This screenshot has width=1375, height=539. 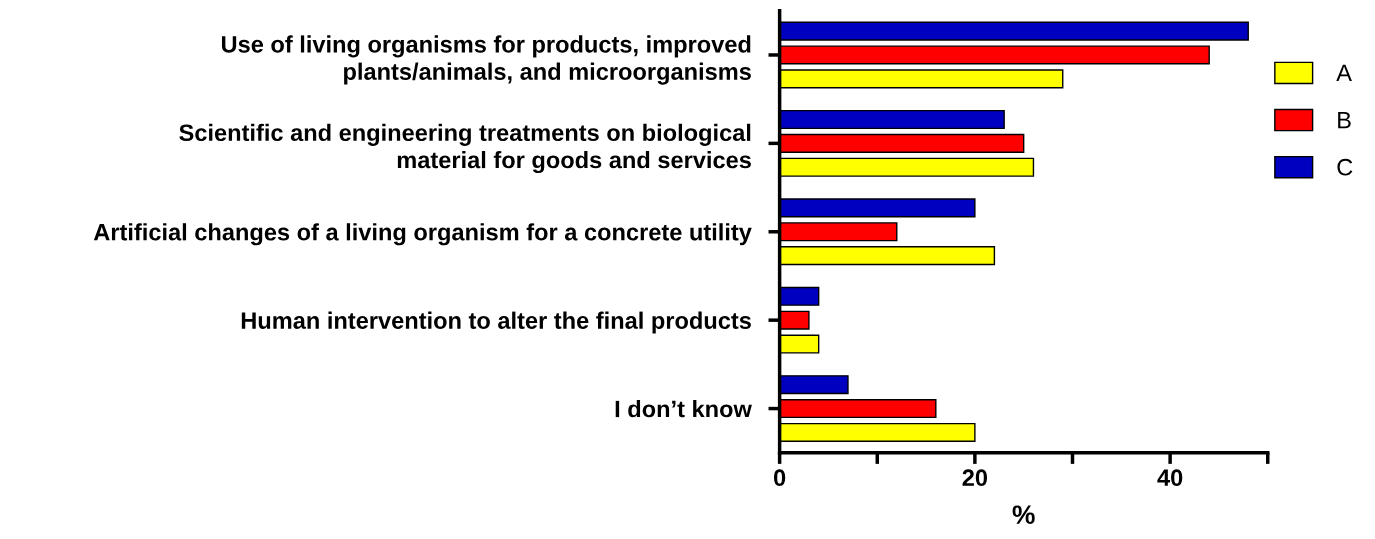 I want to click on x-tick-label: 0, so click(x=779, y=478).